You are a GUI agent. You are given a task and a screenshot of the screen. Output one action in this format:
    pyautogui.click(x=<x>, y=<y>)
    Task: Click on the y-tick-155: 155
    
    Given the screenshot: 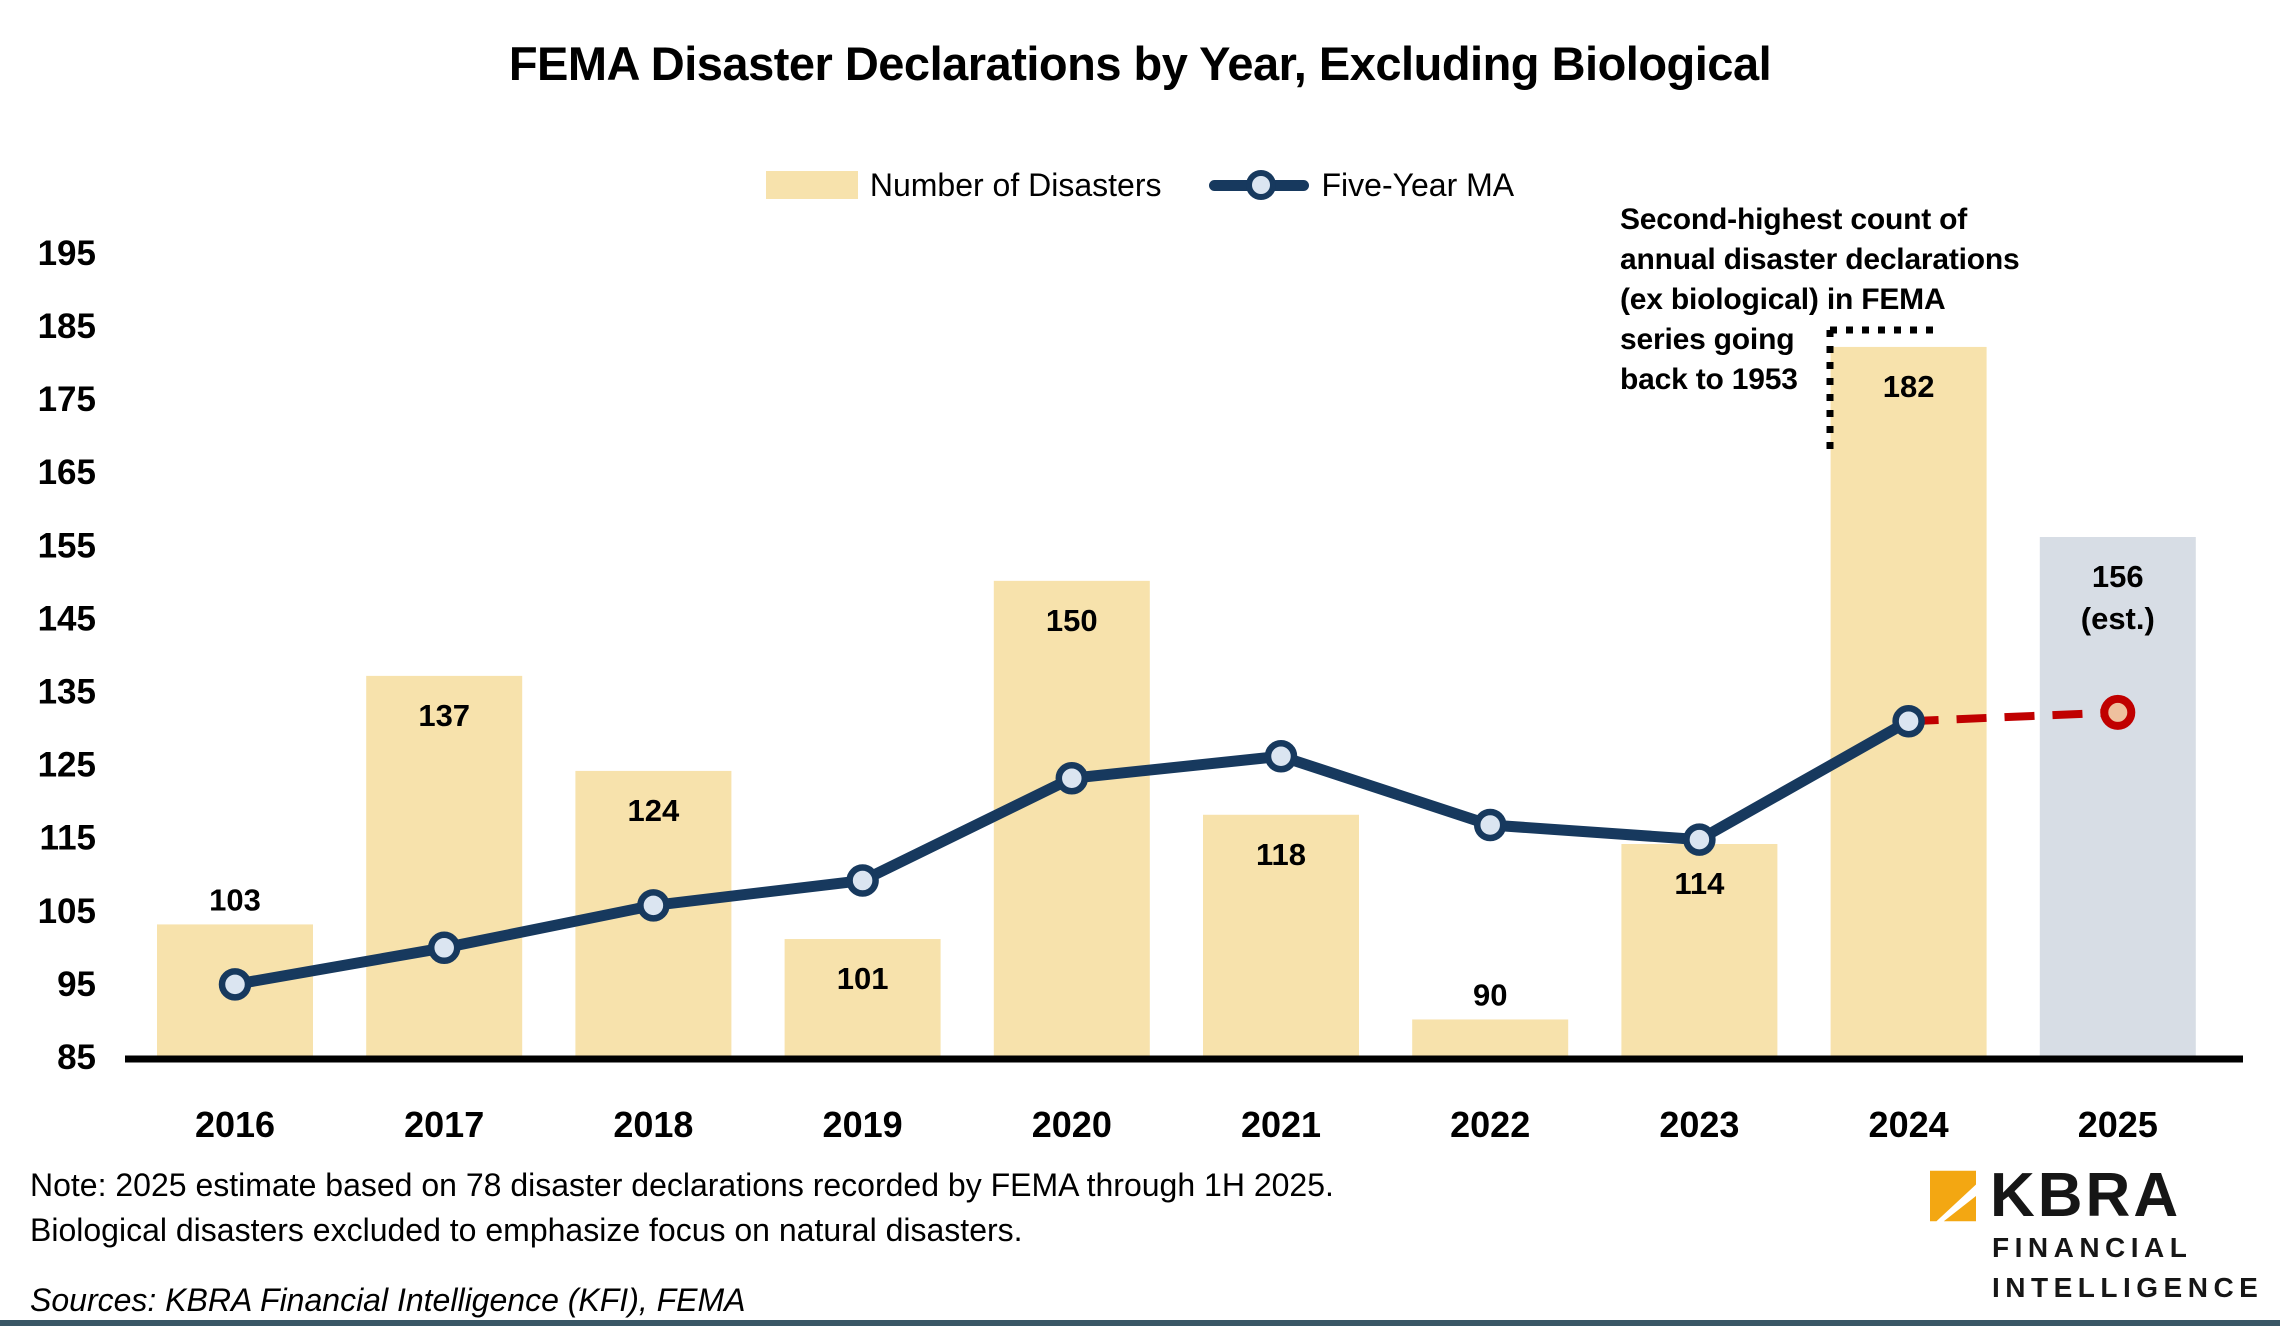 What is the action you would take?
    pyautogui.click(x=67, y=545)
    